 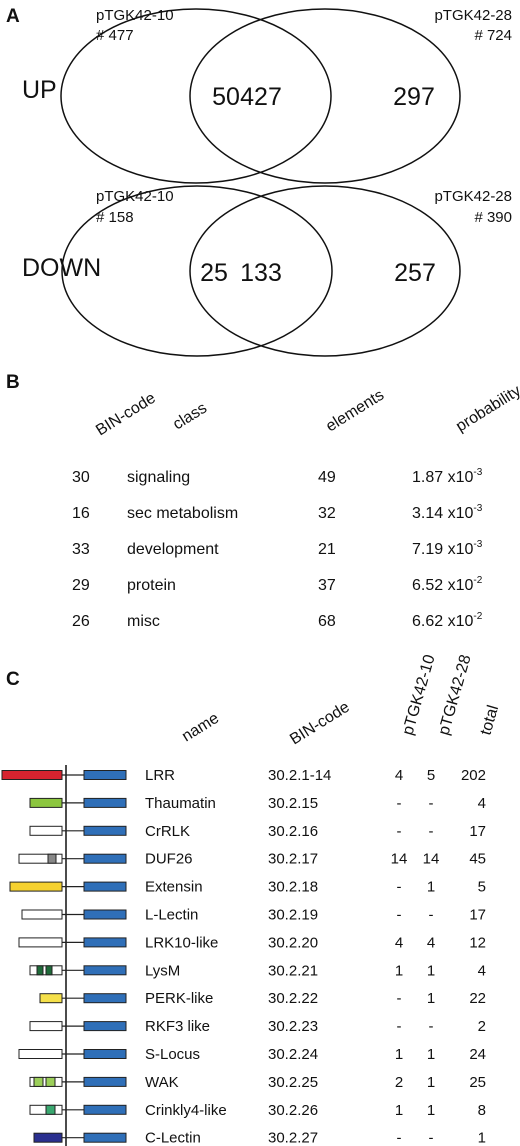 What do you see at coordinates (197, 271) in the screenshot?
I see `venn-down-left-circle` at bounding box center [197, 271].